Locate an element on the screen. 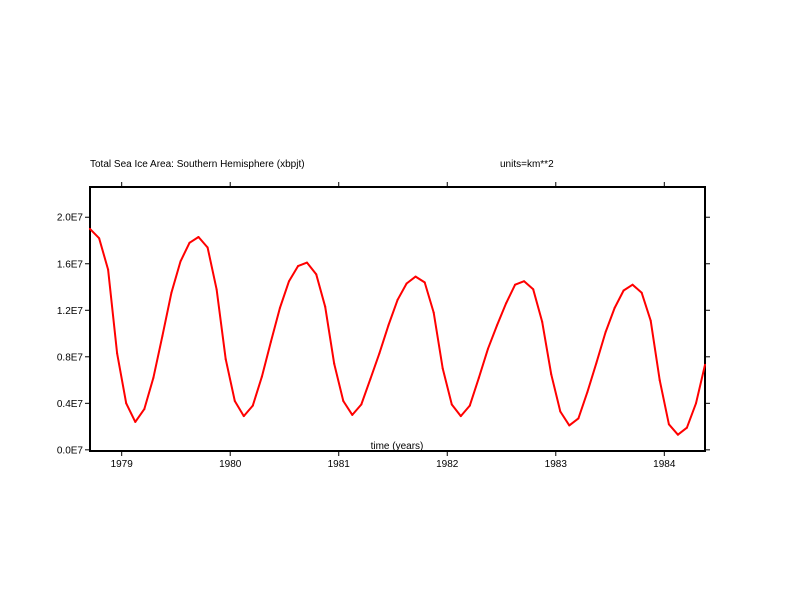 The image size is (792, 612). x-tick-label: 1979 is located at coordinates (122, 464).